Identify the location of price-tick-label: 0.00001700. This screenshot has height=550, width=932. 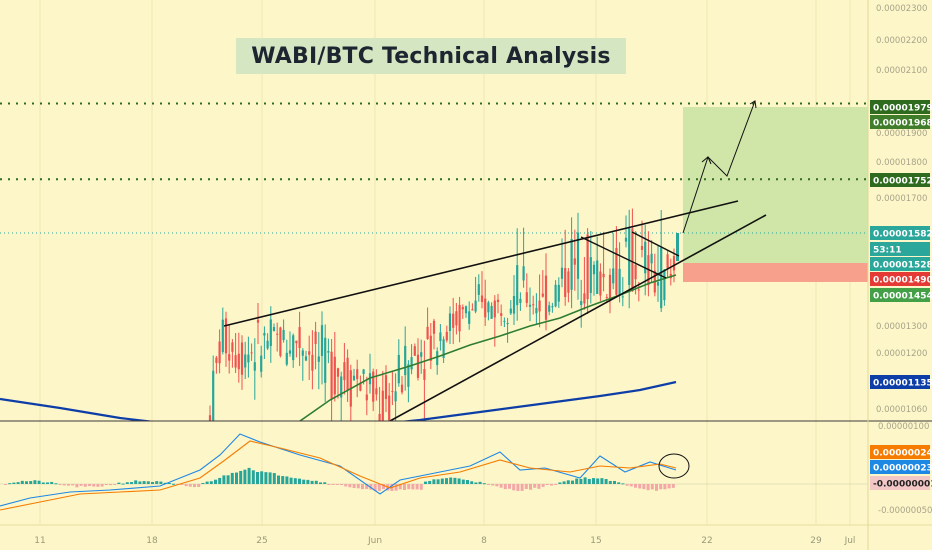
(901, 199).